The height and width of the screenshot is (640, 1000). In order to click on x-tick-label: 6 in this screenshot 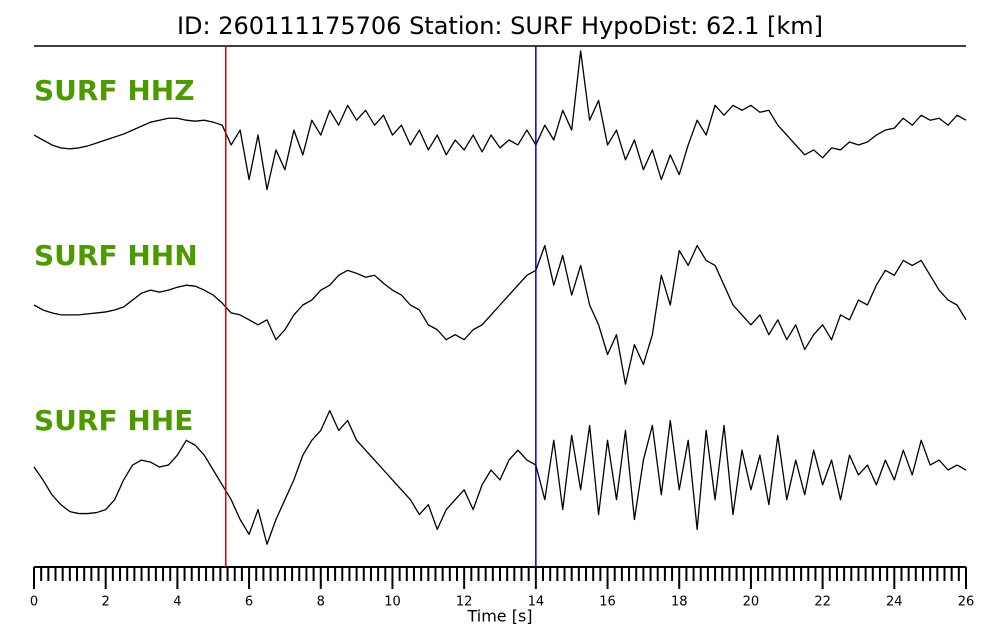, I will do `click(249, 602)`.